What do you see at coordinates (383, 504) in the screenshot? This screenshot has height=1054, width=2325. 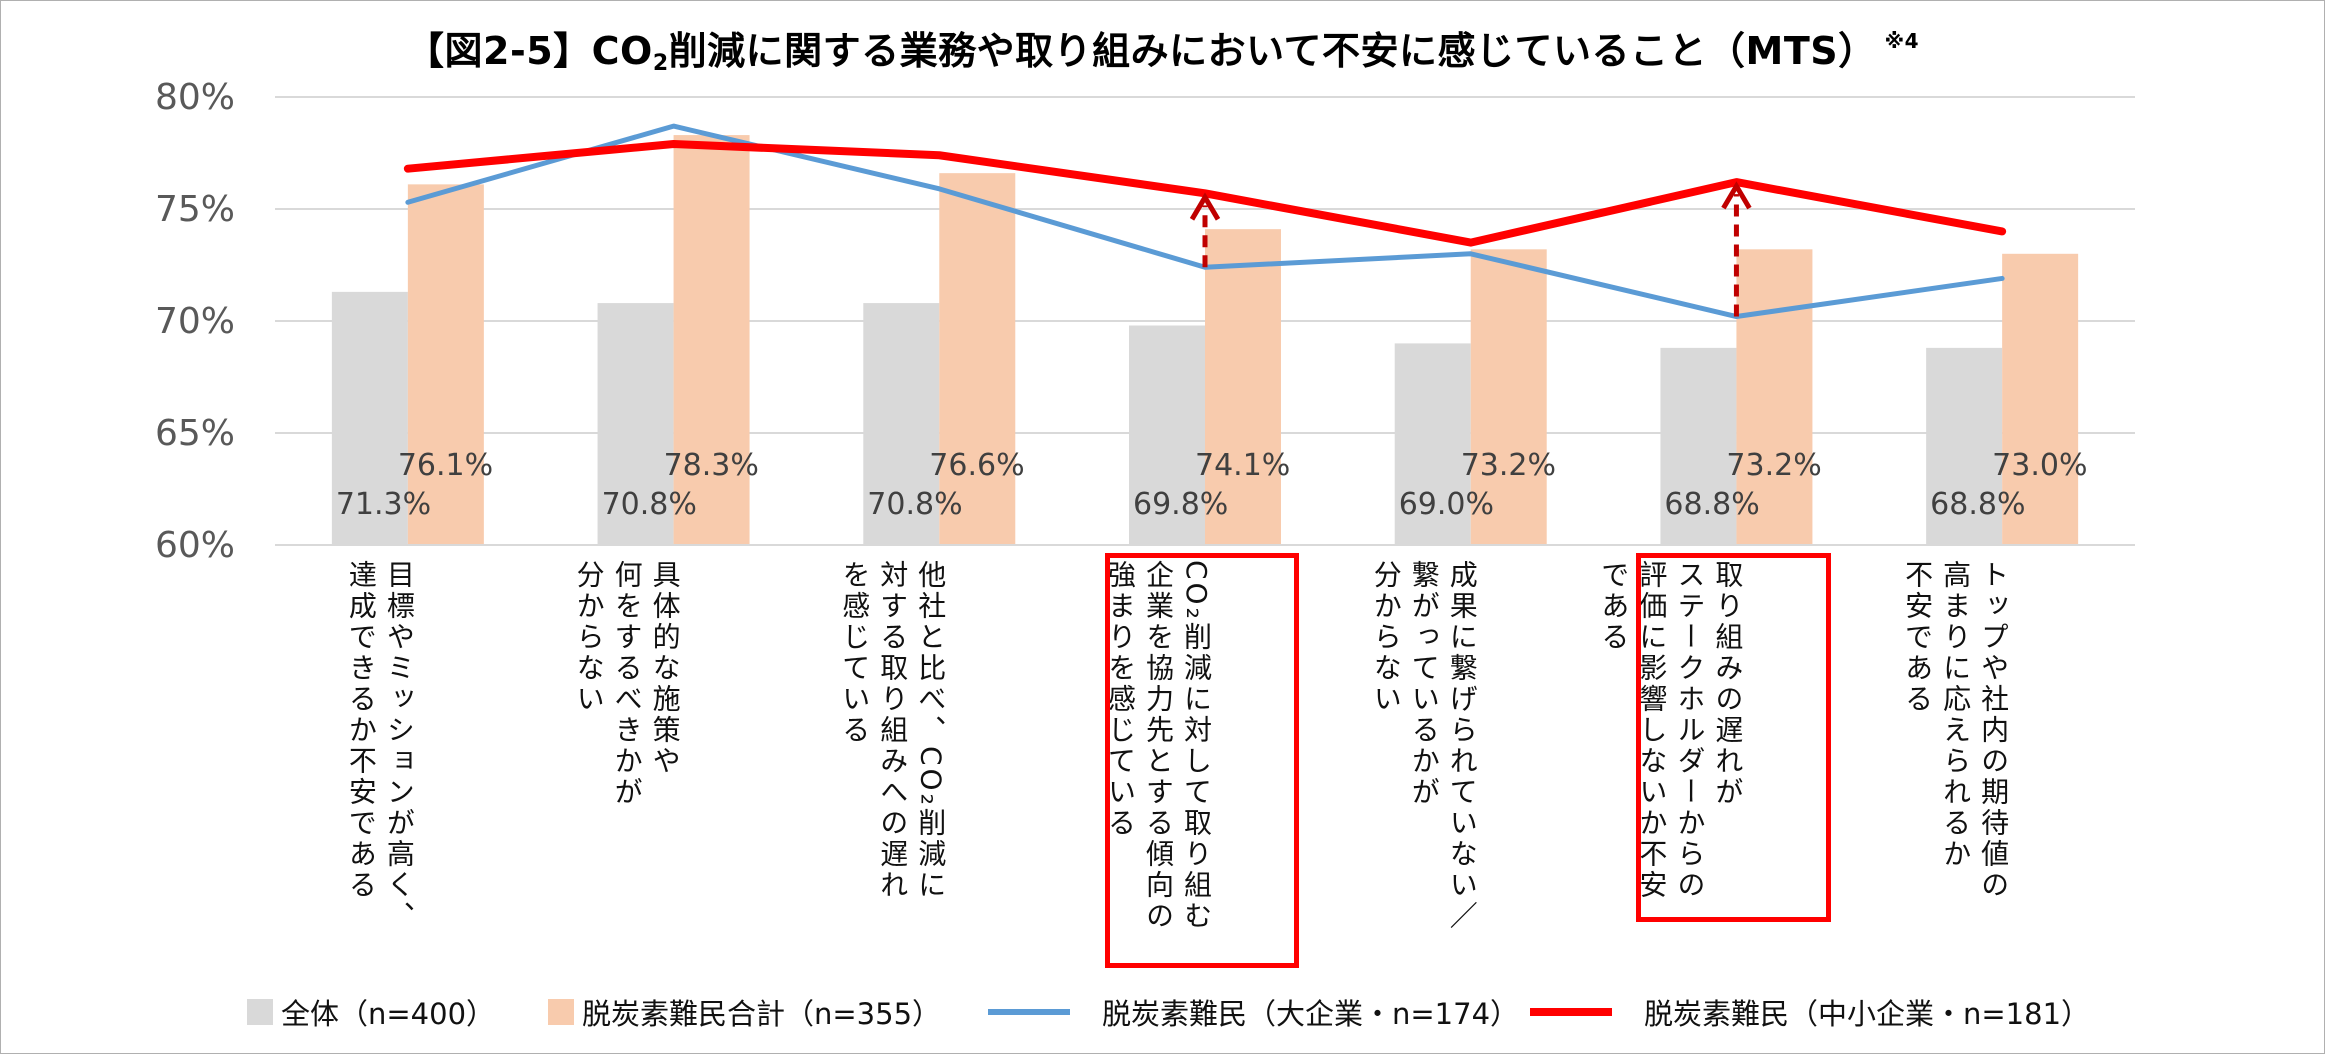 I see `data-label: 71.3%` at bounding box center [383, 504].